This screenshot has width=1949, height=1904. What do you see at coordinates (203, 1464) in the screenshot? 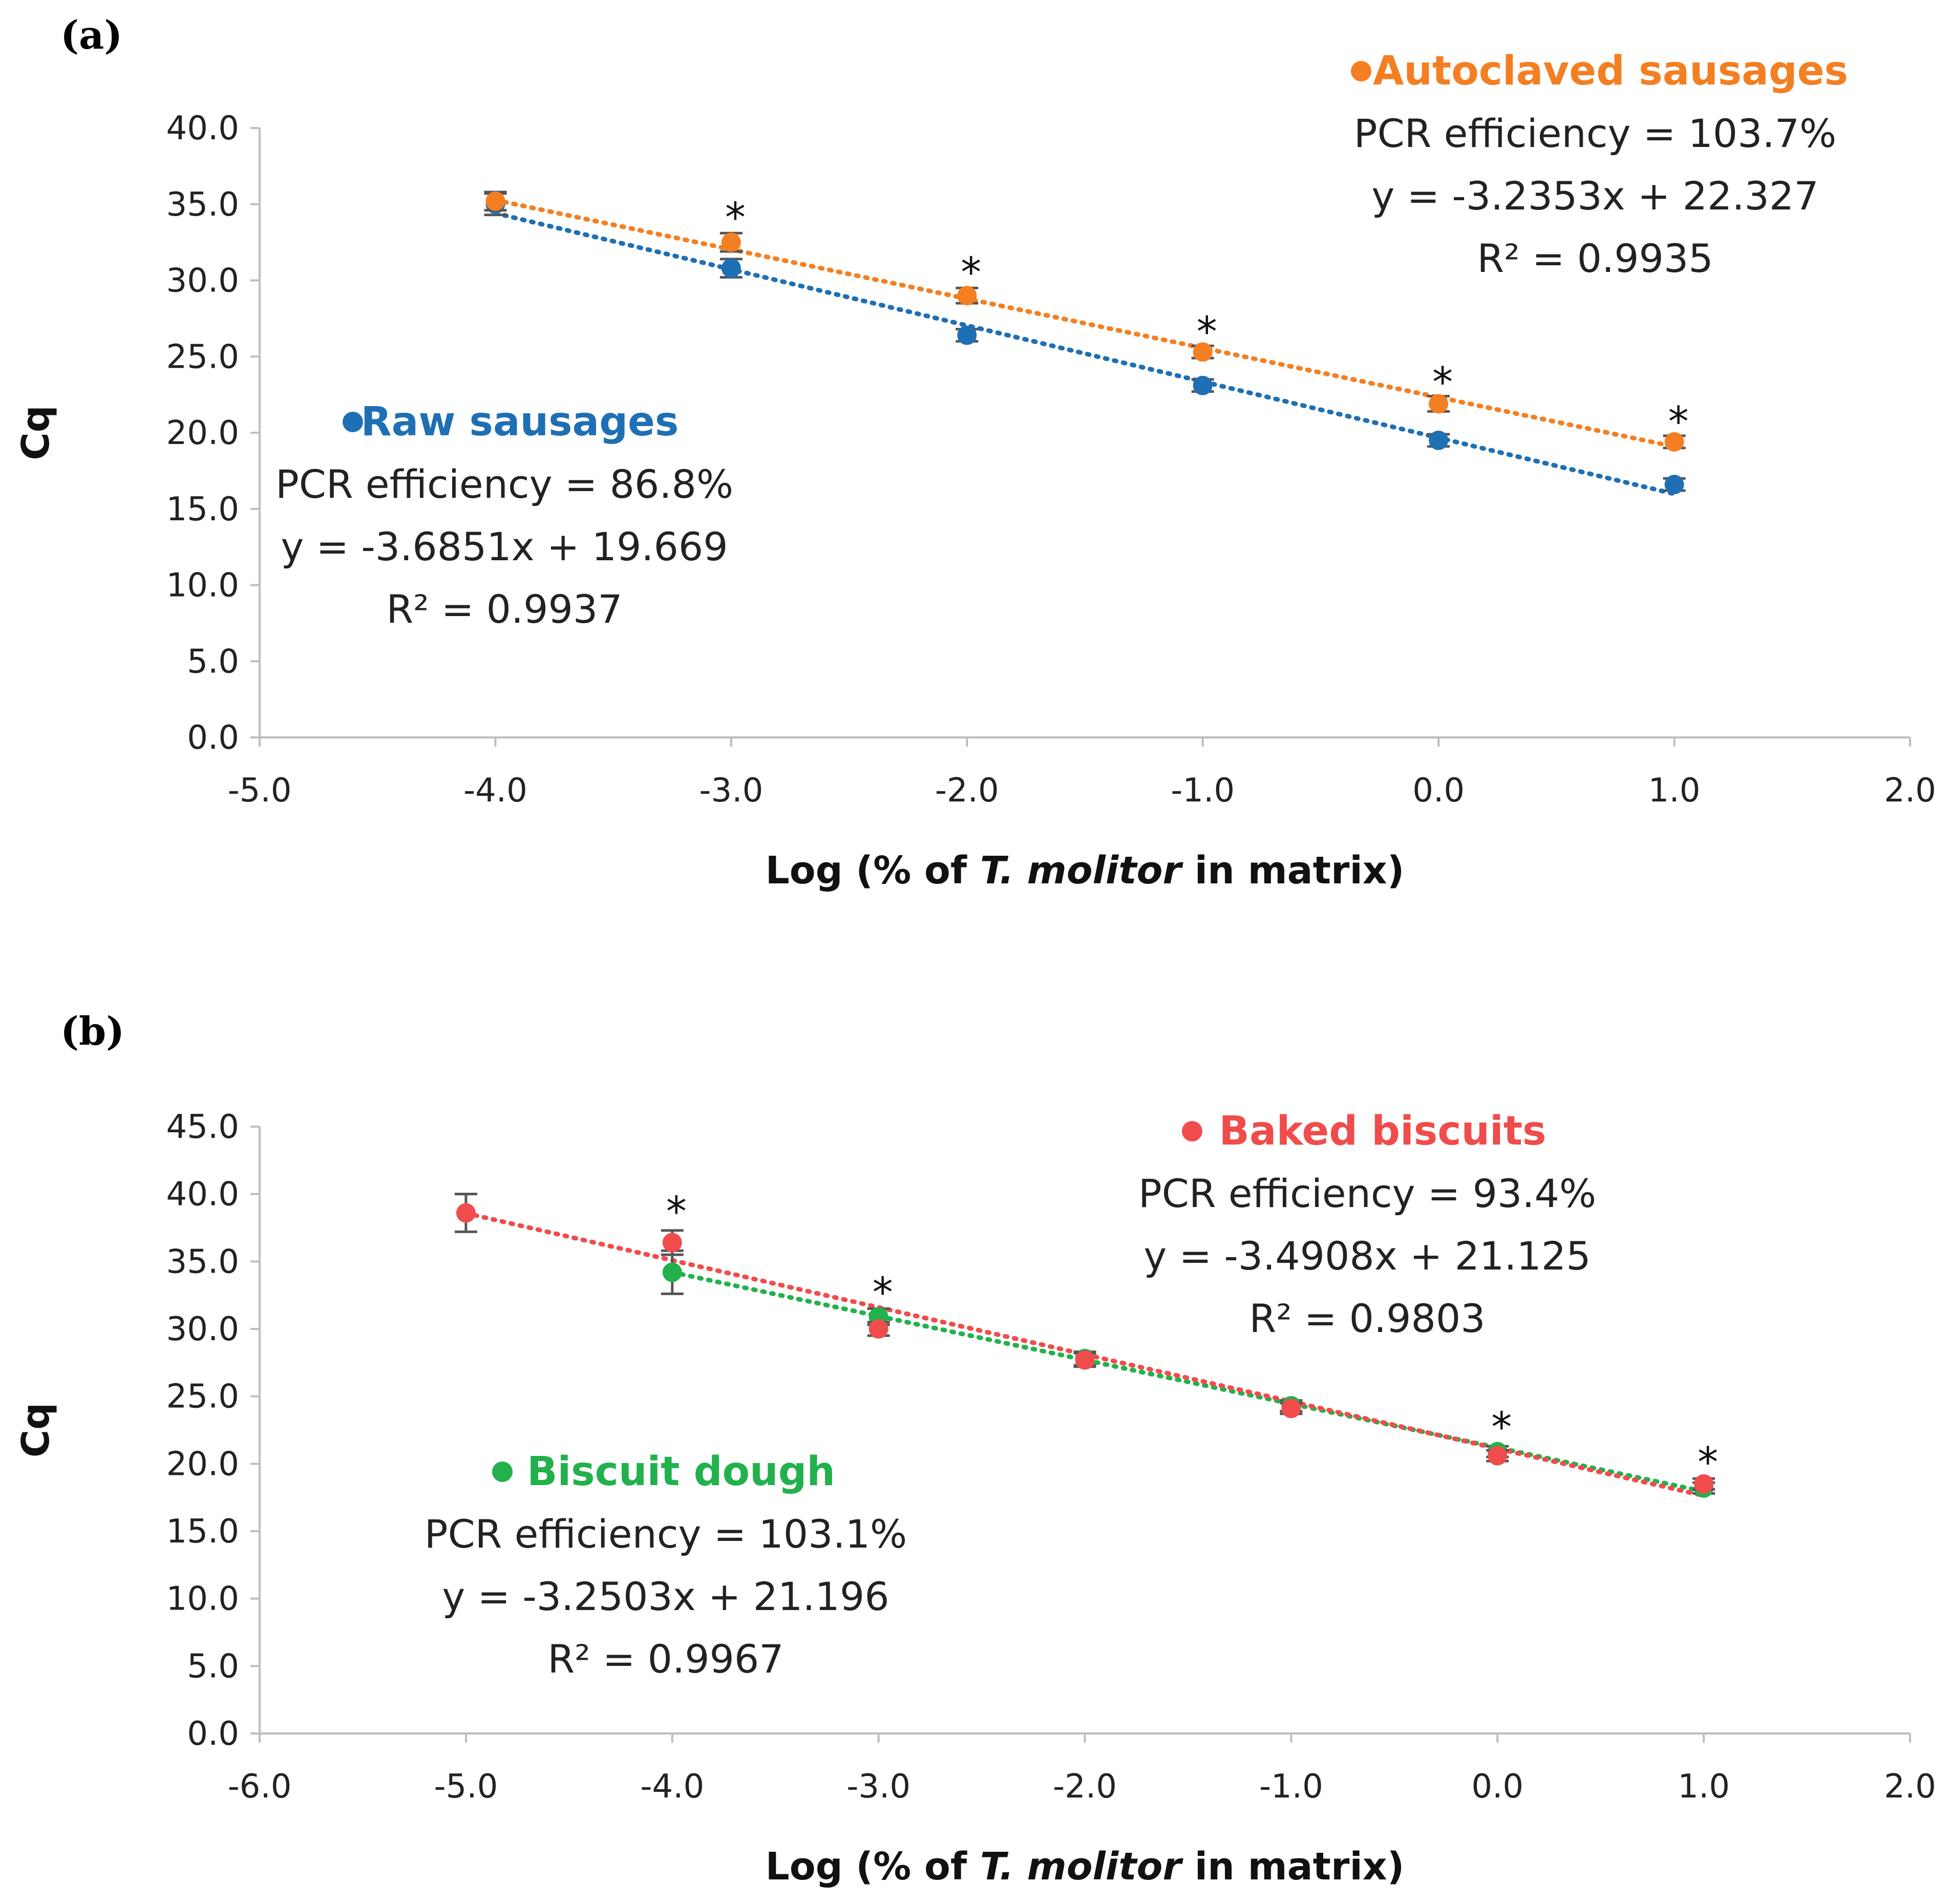
I see `y-tick-label: 20.0` at bounding box center [203, 1464].